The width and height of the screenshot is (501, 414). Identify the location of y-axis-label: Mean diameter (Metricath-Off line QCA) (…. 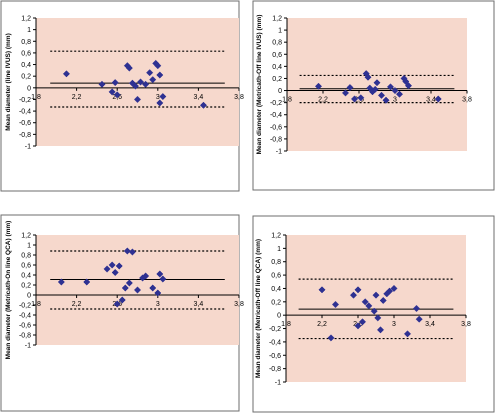
(258, 308).